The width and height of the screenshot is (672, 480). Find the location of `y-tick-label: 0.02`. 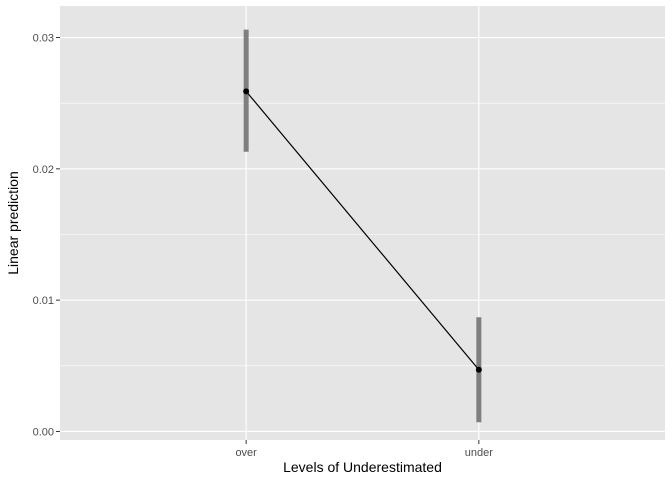

y-tick-label: 0.02 is located at coordinates (43, 170).